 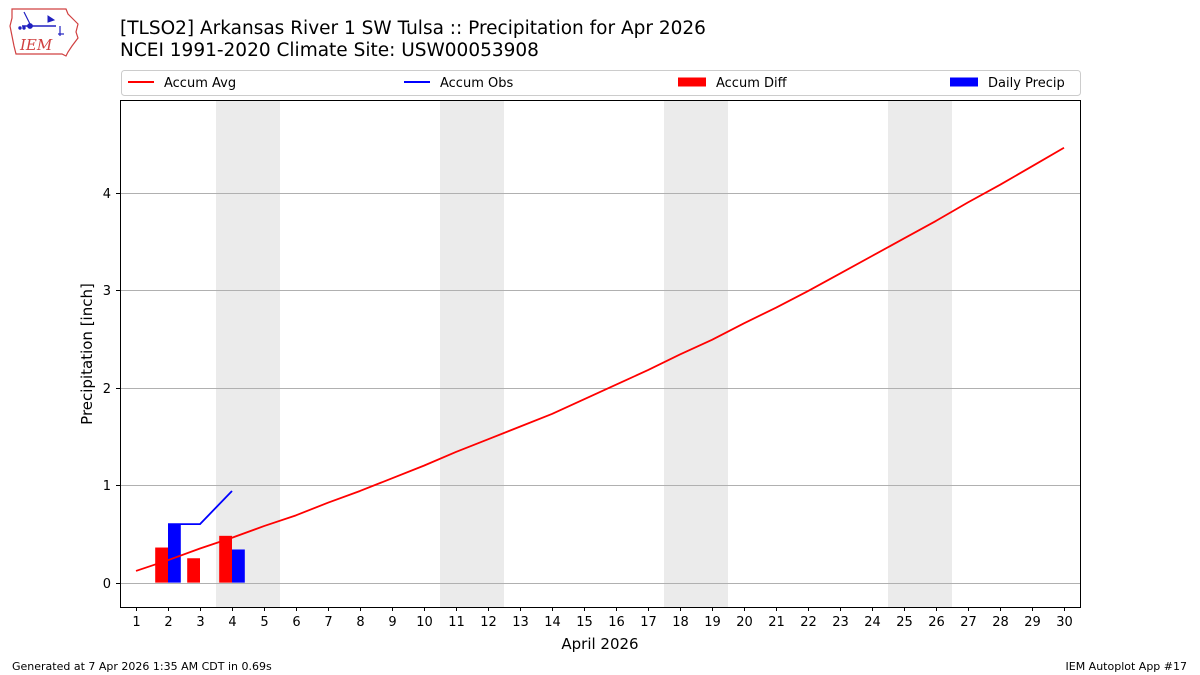 What do you see at coordinates (520, 622) in the screenshot?
I see `x-tick-label: 13` at bounding box center [520, 622].